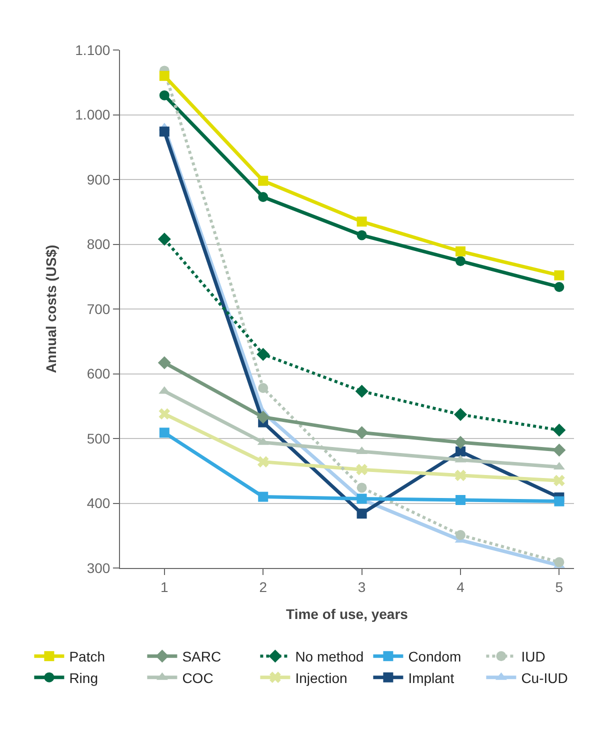 The image size is (609, 738). What do you see at coordinates (92, 114) in the screenshot?
I see `y-tick-label: 1.000` at bounding box center [92, 114].